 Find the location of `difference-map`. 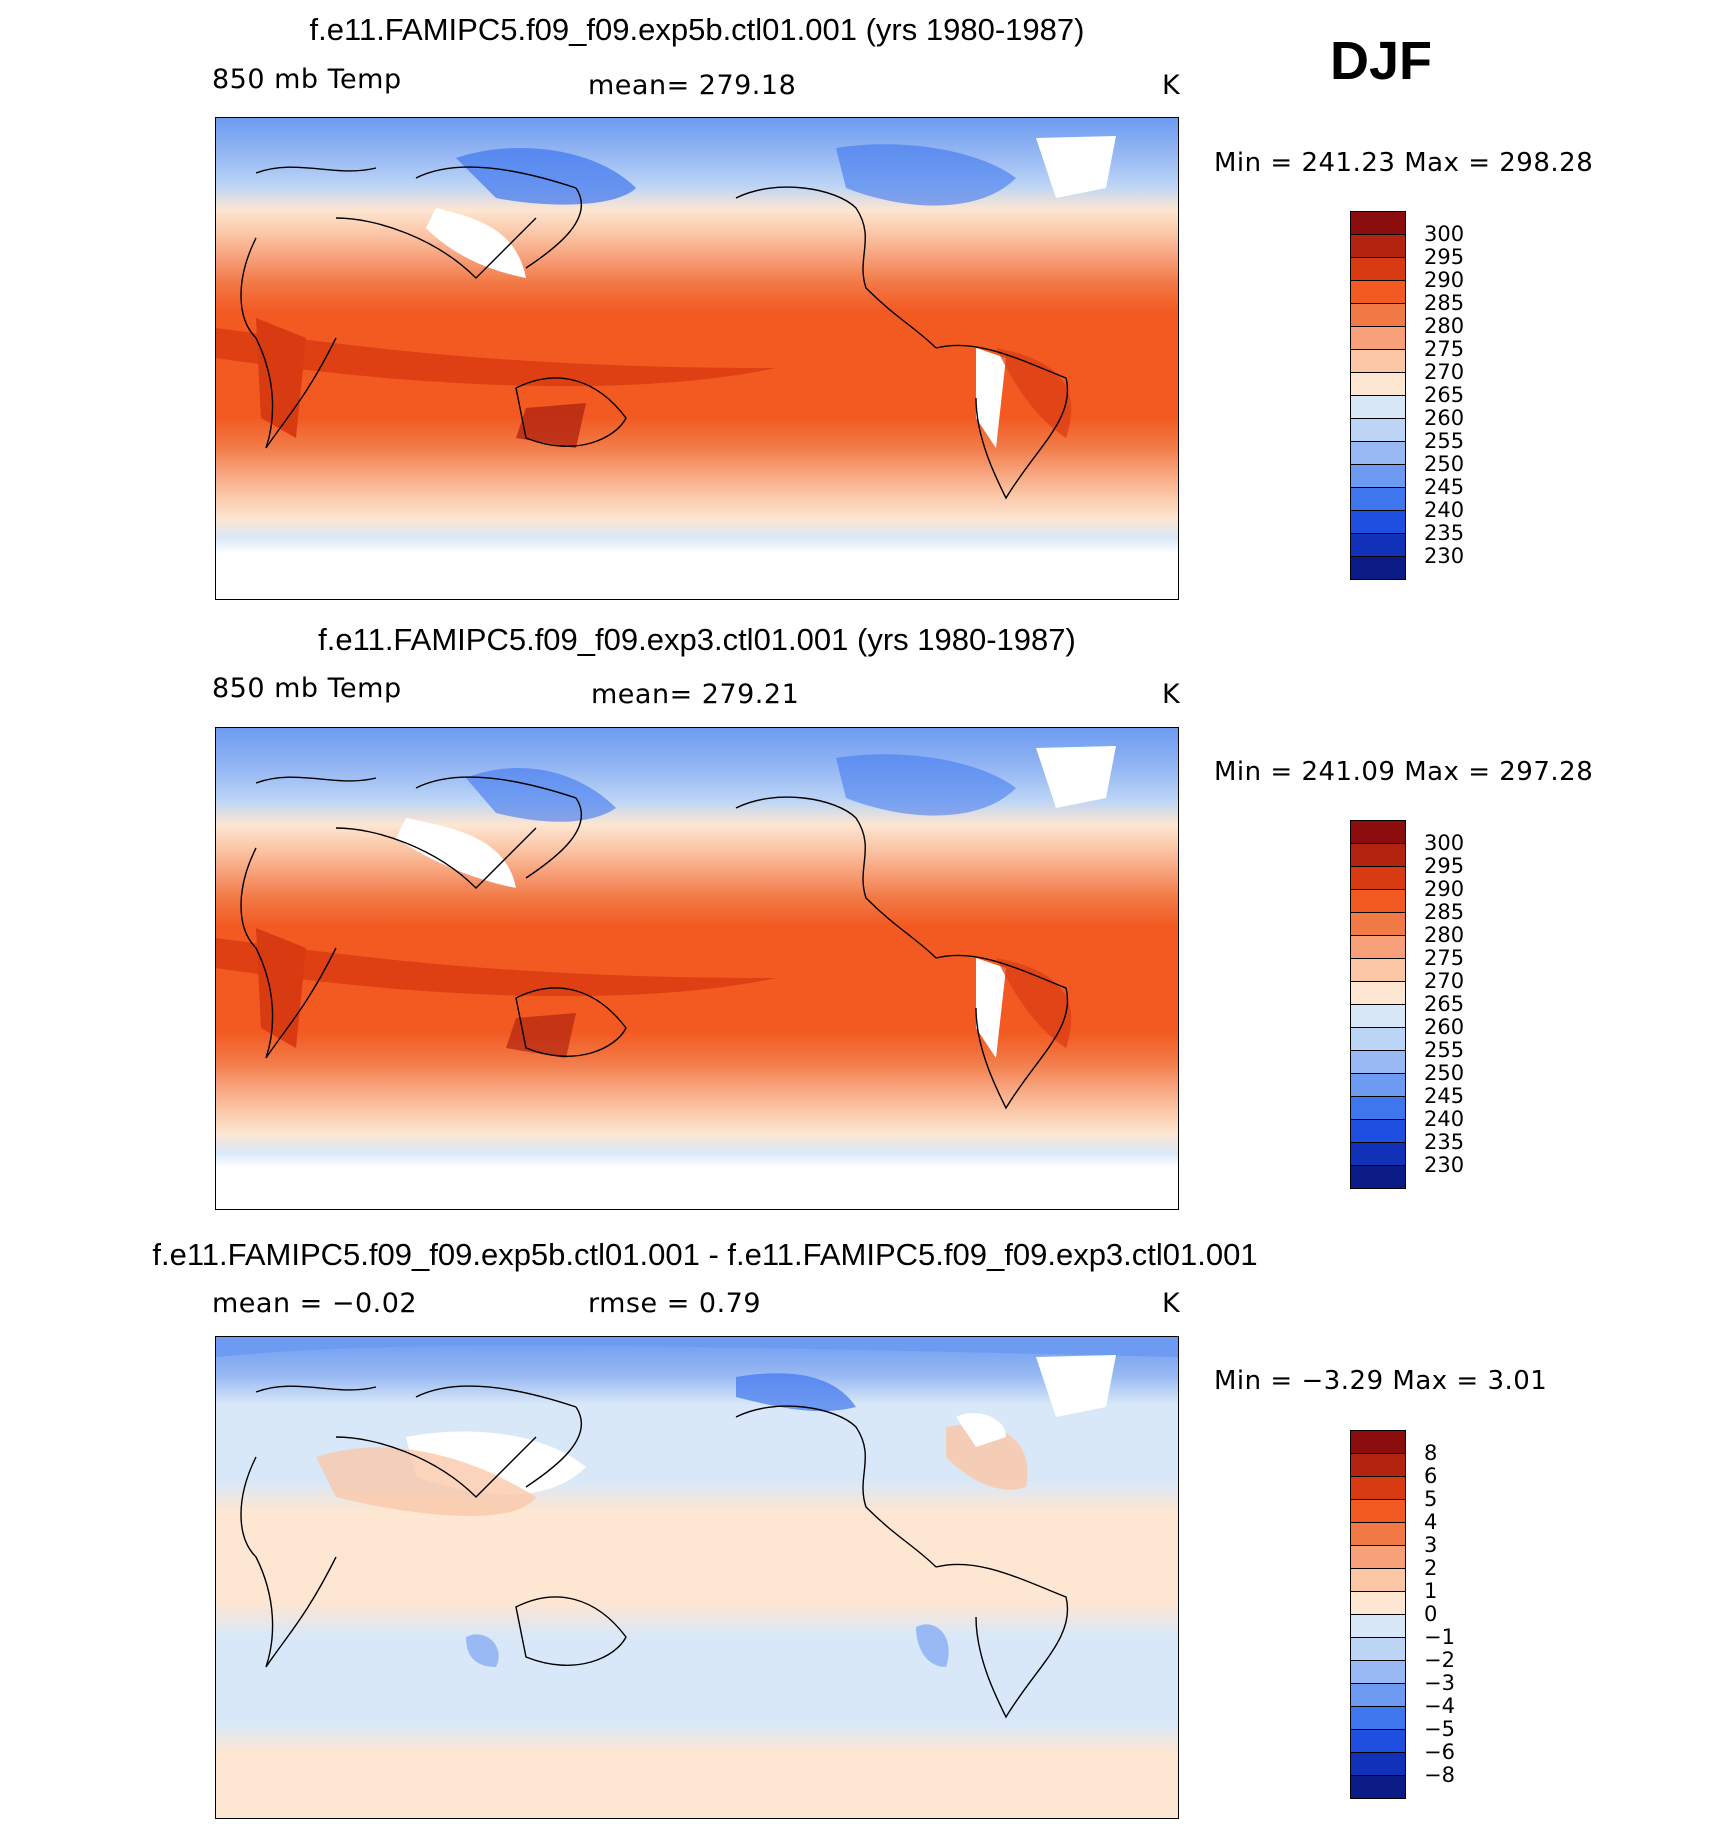

difference-map is located at coordinates (697, 1577).